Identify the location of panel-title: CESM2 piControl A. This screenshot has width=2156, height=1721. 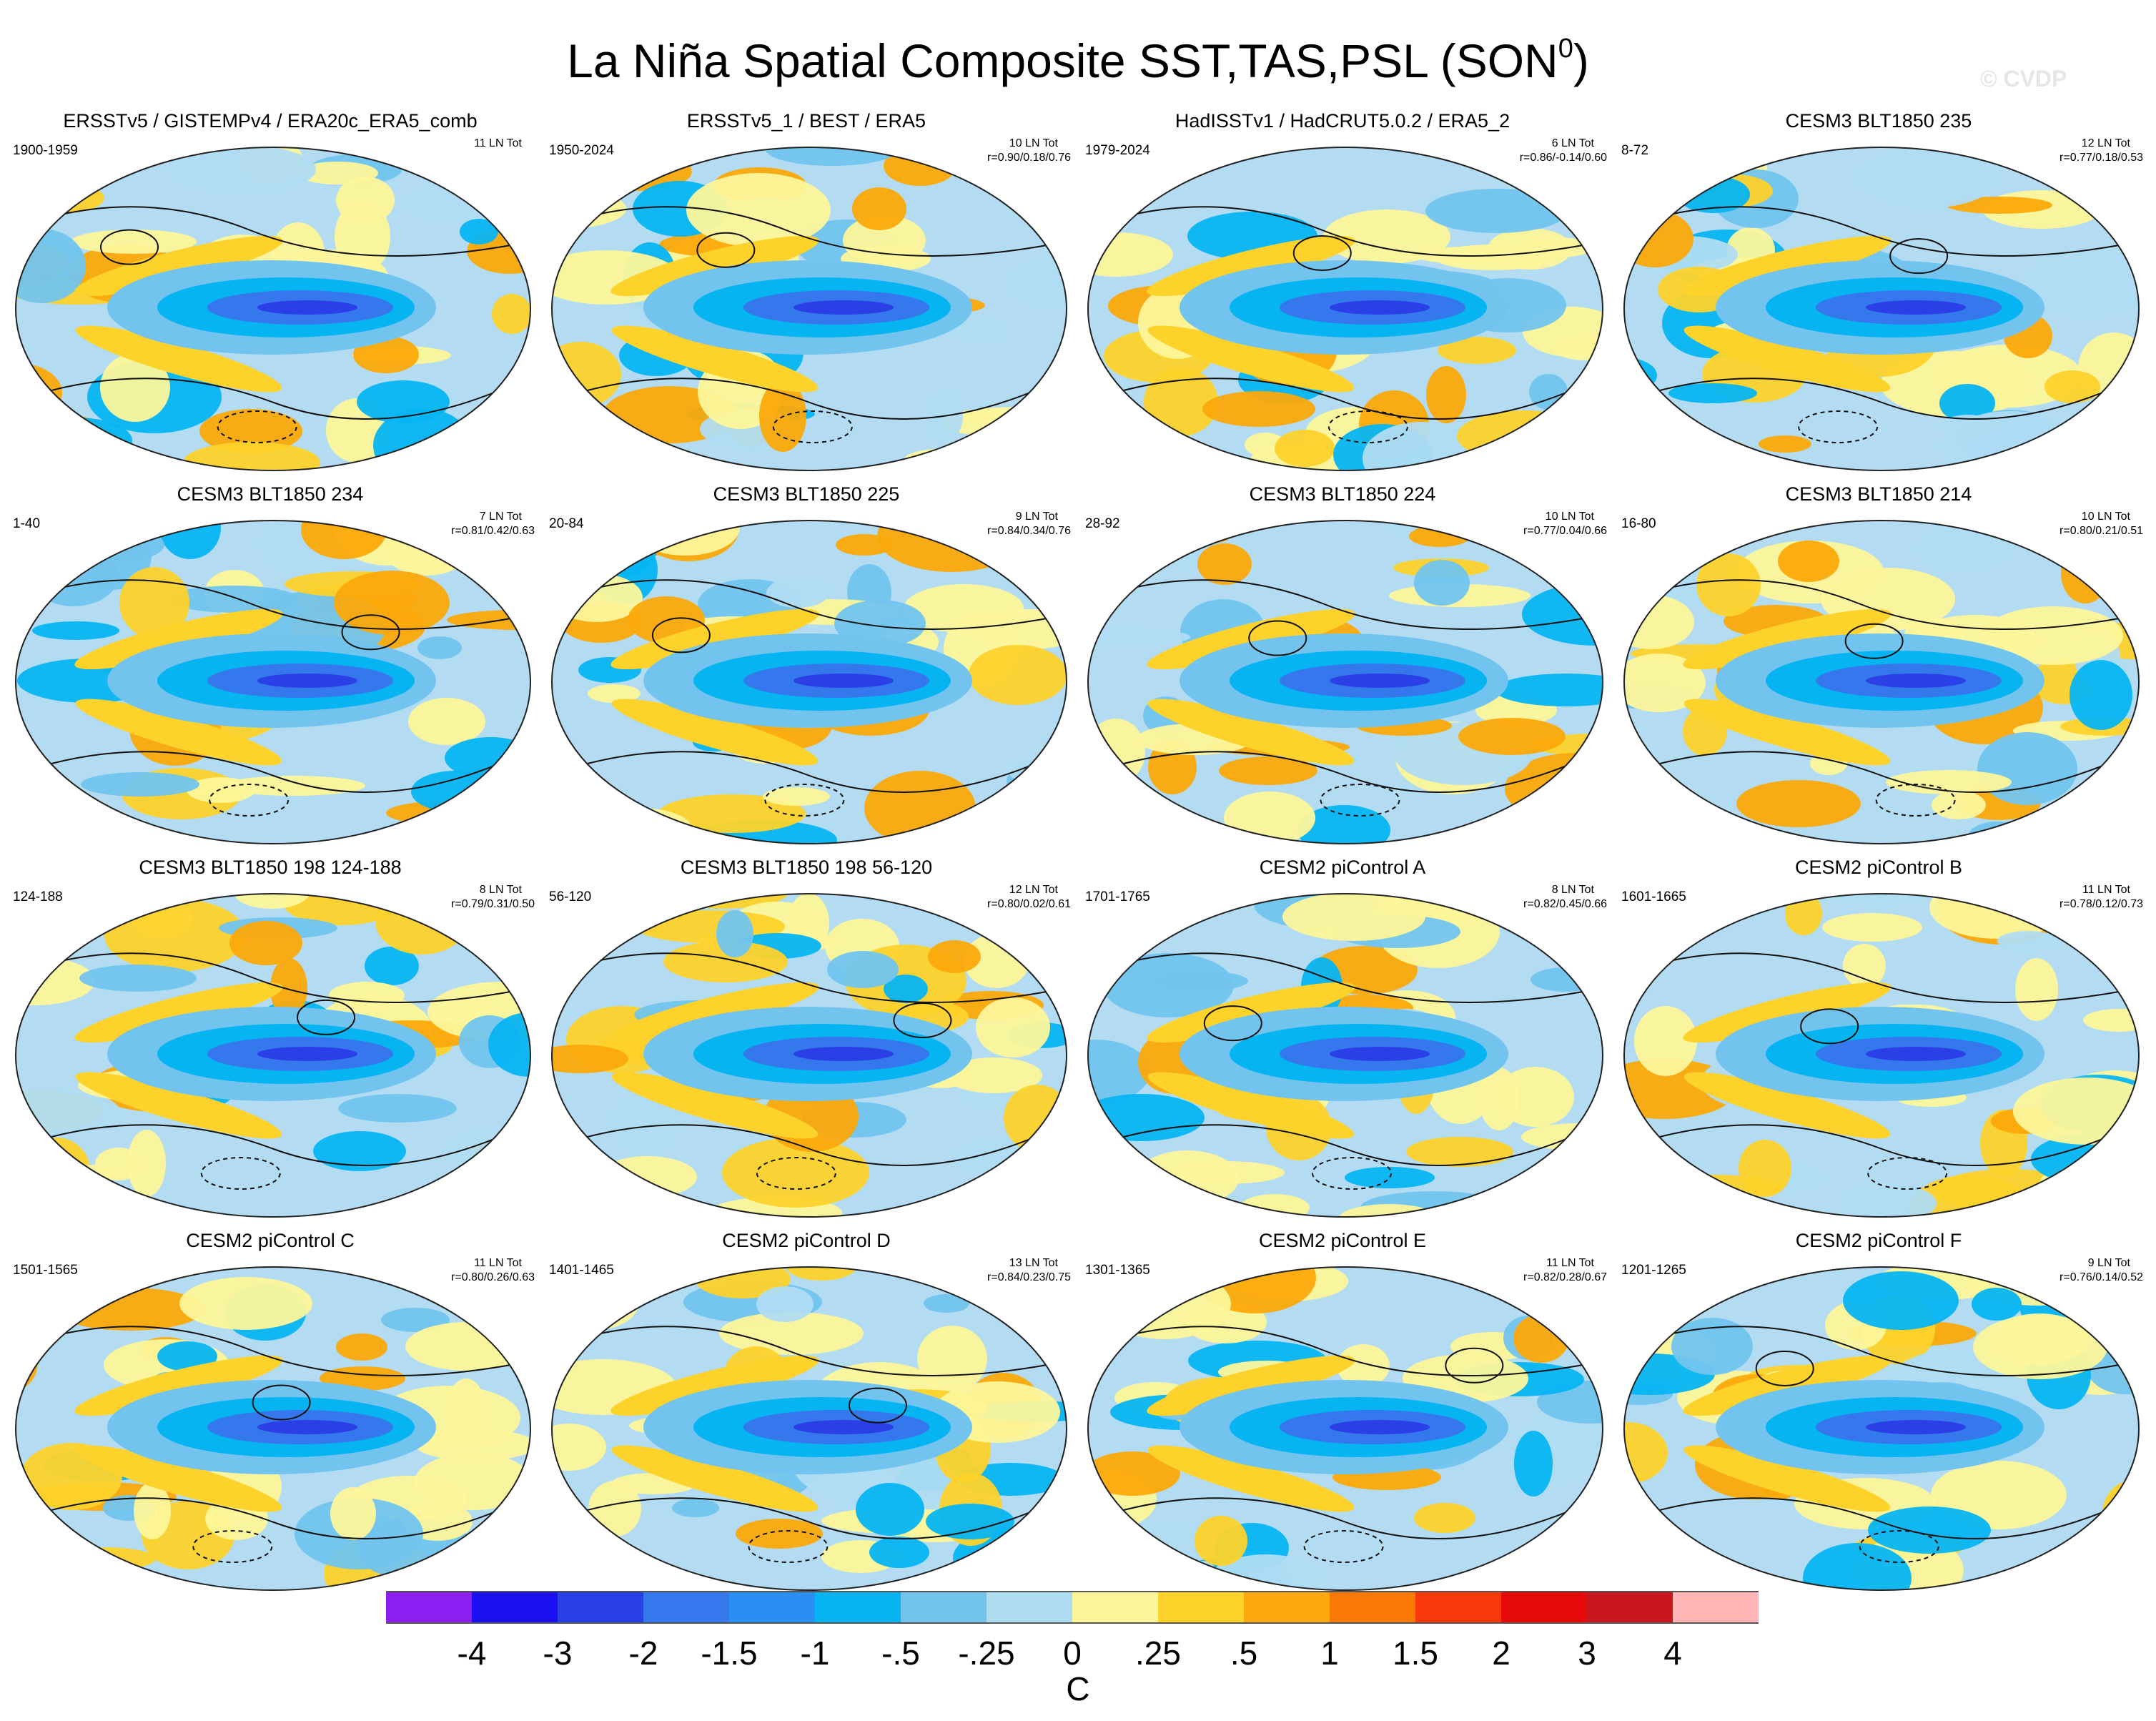
(1342, 867).